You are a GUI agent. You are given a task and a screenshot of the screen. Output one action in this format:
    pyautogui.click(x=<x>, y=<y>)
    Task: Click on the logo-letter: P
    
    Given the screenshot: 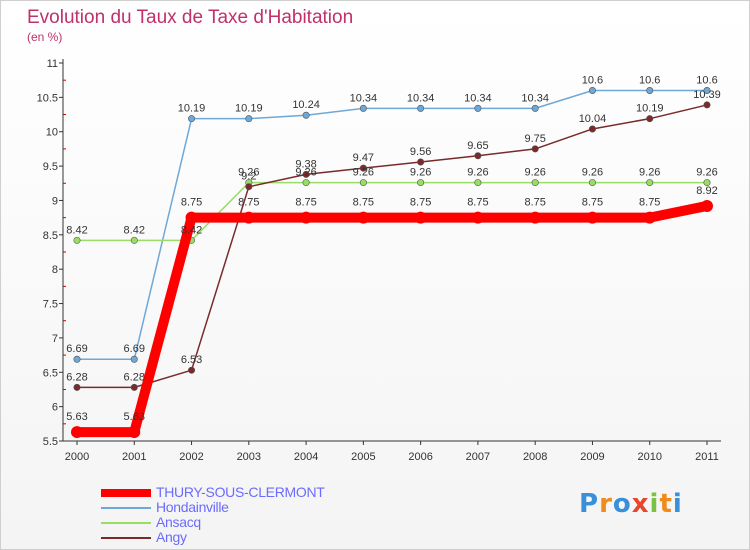 What is the action you would take?
    pyautogui.click(x=589, y=504)
    